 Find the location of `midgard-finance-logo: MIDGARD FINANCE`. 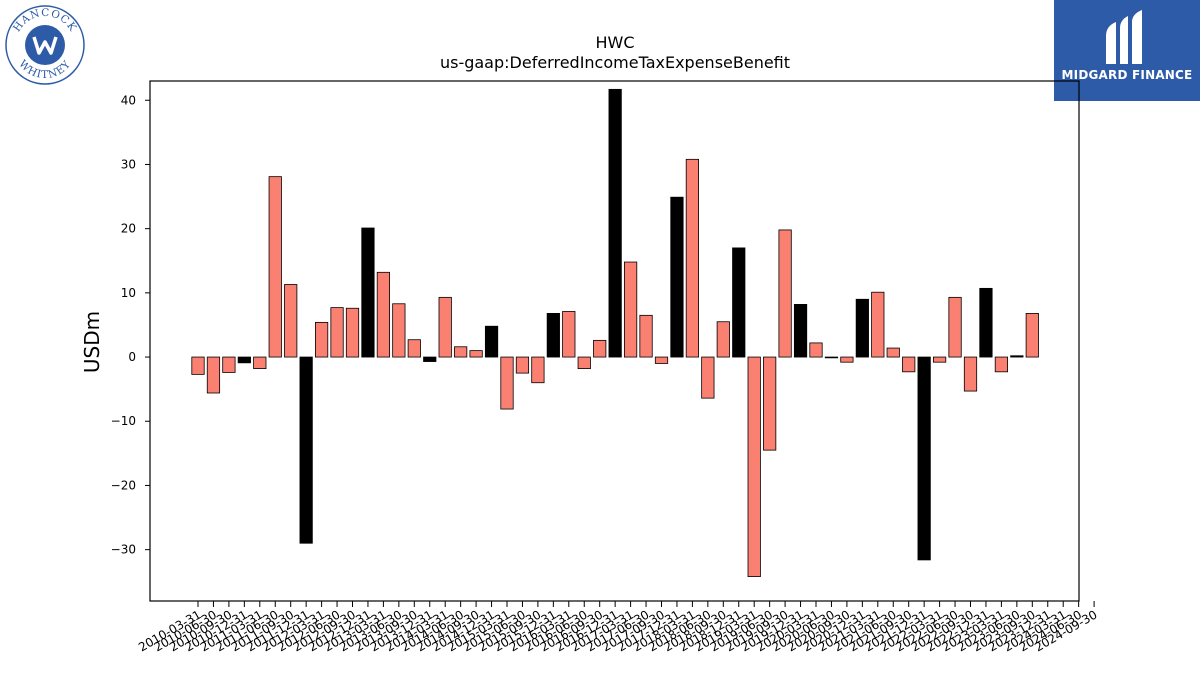

midgard-finance-logo: MIDGARD FINANCE is located at coordinates (1127, 50).